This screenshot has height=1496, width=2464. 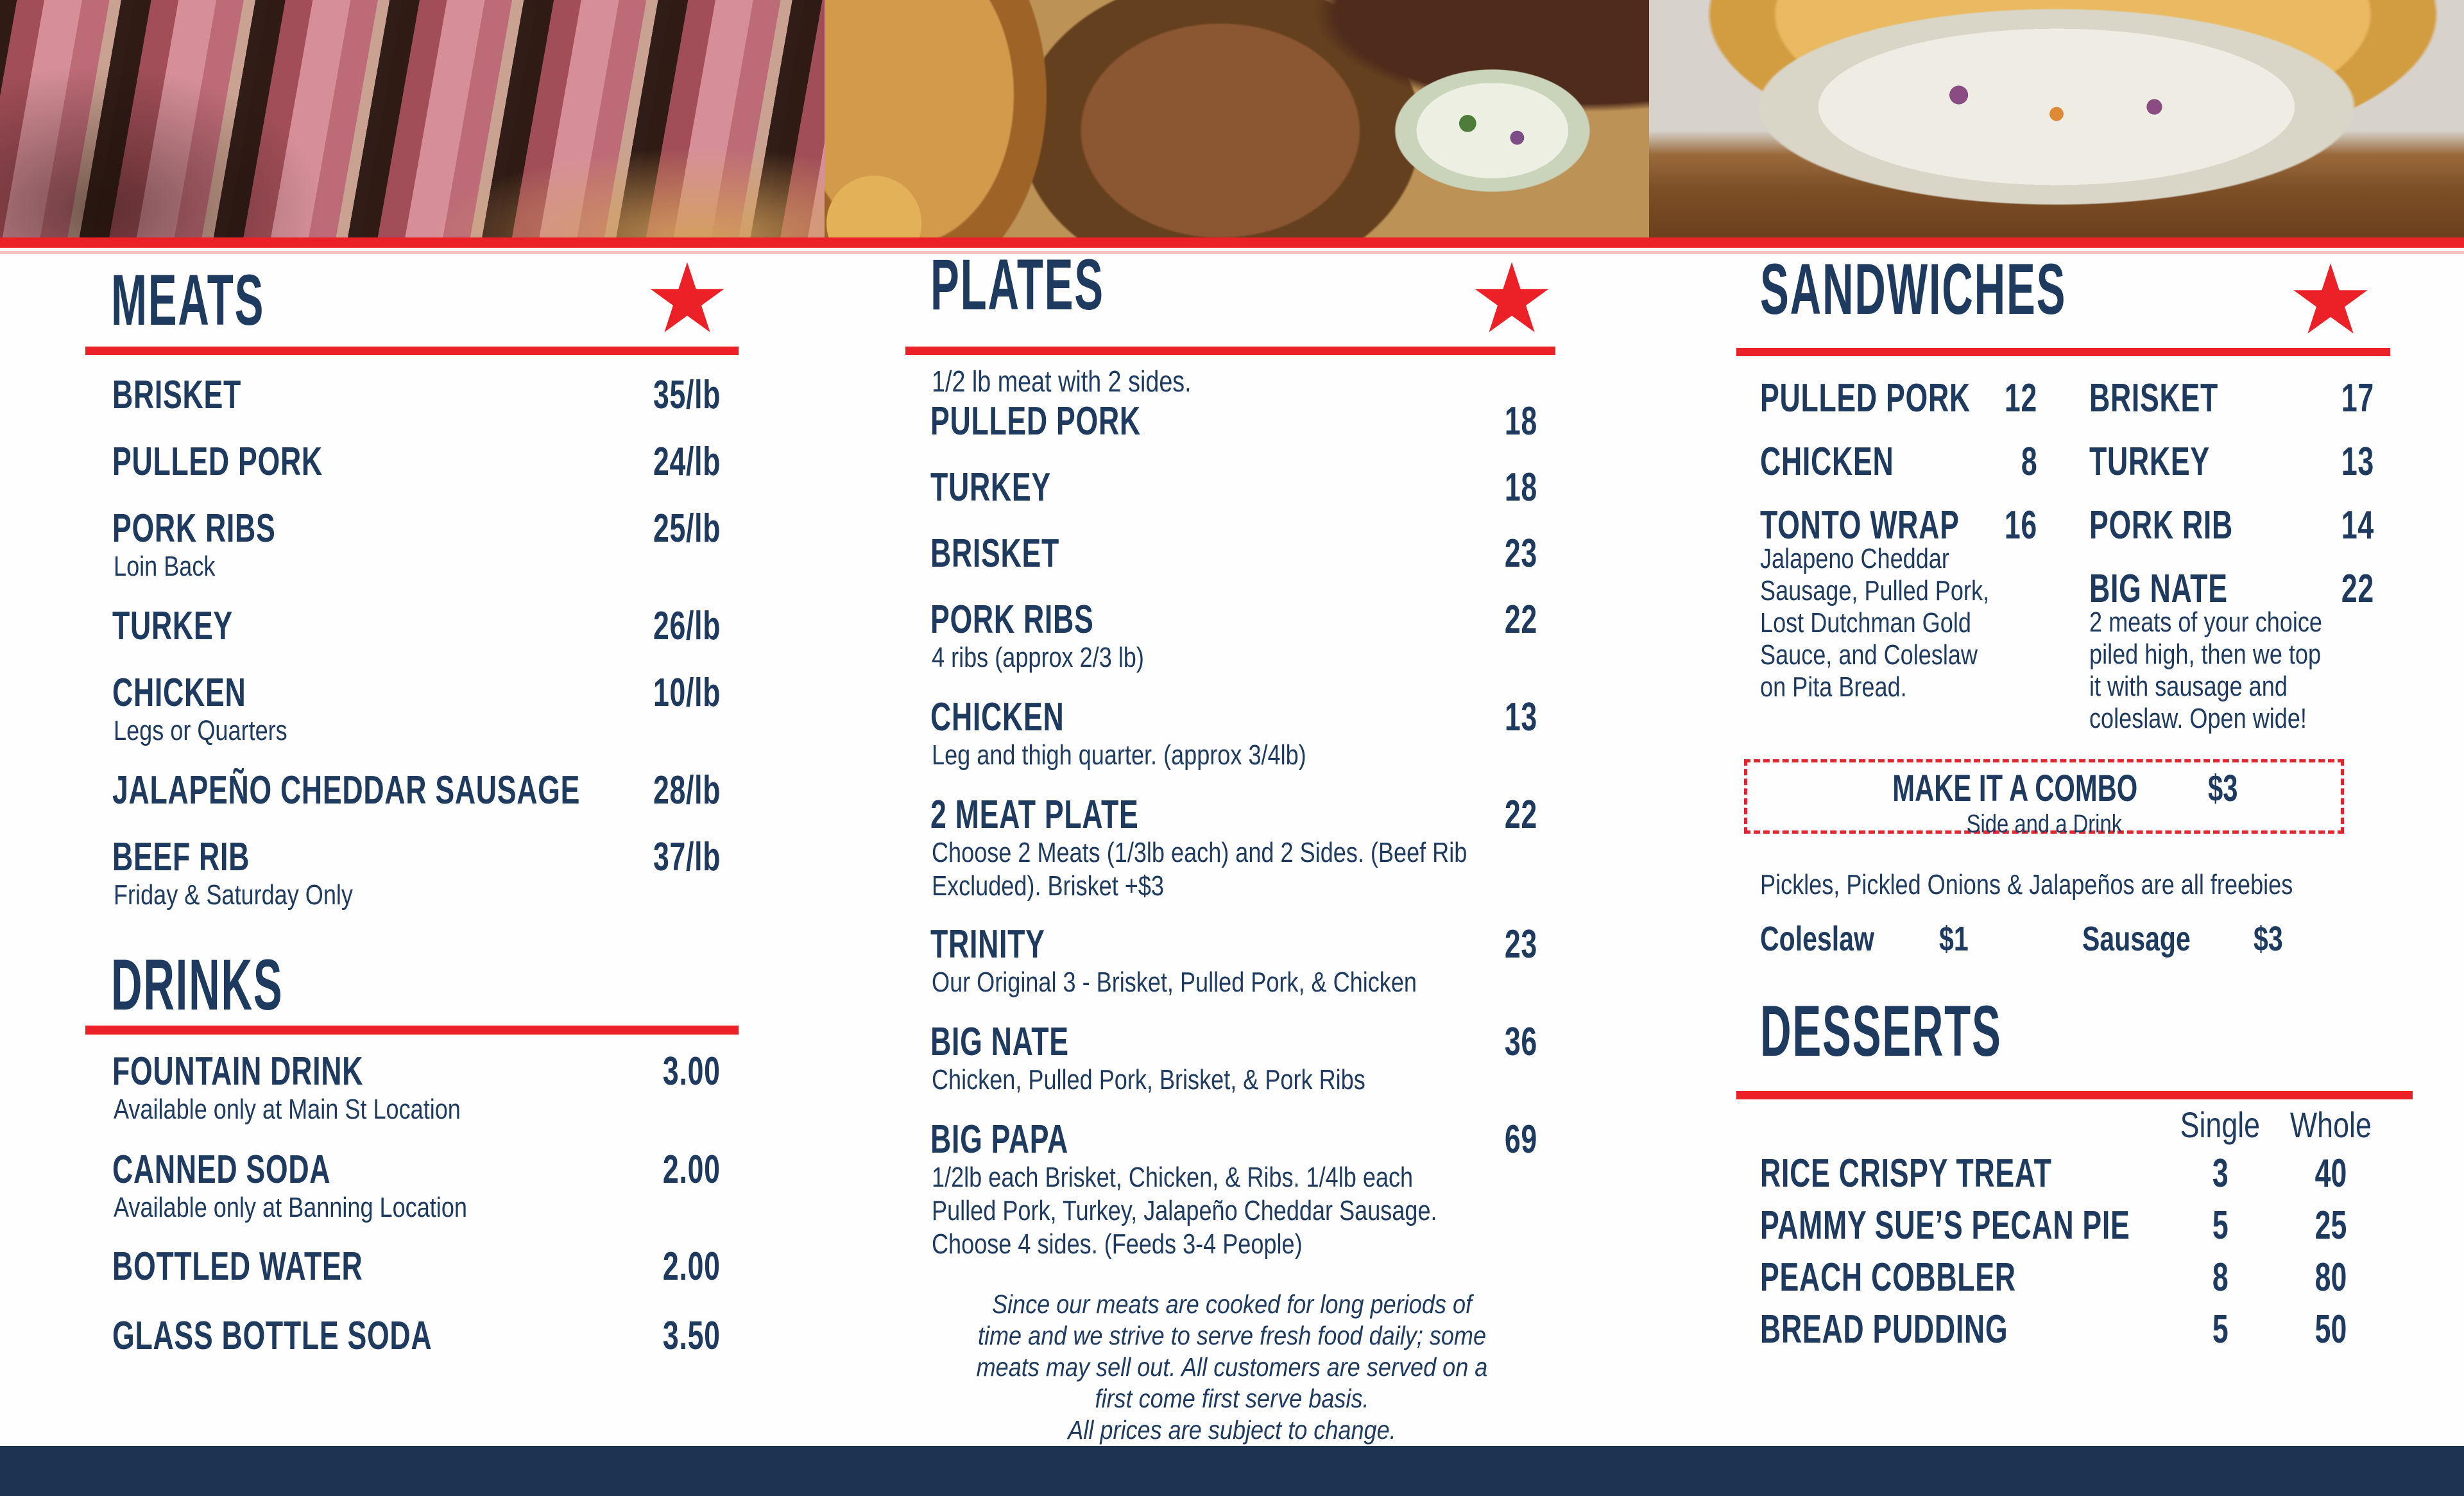 I want to click on sliced-brisket-photo, so click(x=413, y=118).